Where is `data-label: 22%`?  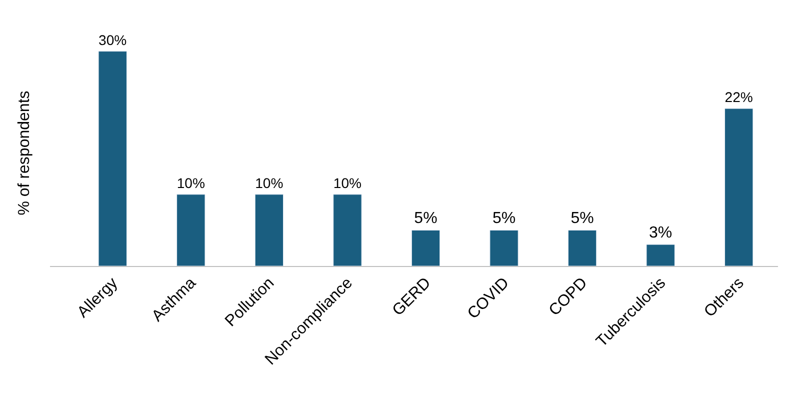 data-label: 22% is located at coordinates (738, 97).